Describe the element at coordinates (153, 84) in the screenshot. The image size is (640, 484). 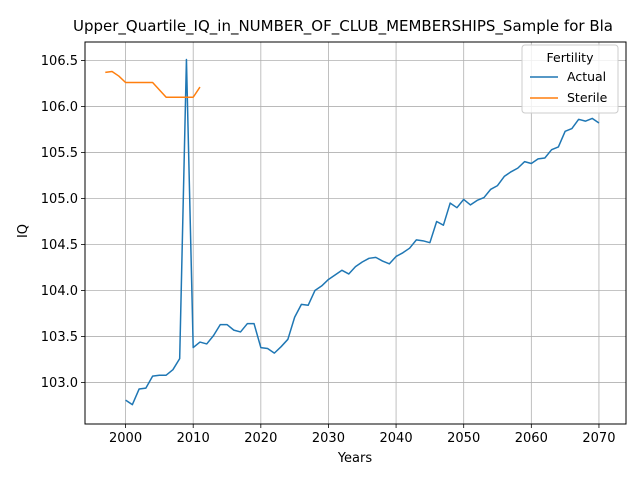
I see `series-line-sterile` at that location.